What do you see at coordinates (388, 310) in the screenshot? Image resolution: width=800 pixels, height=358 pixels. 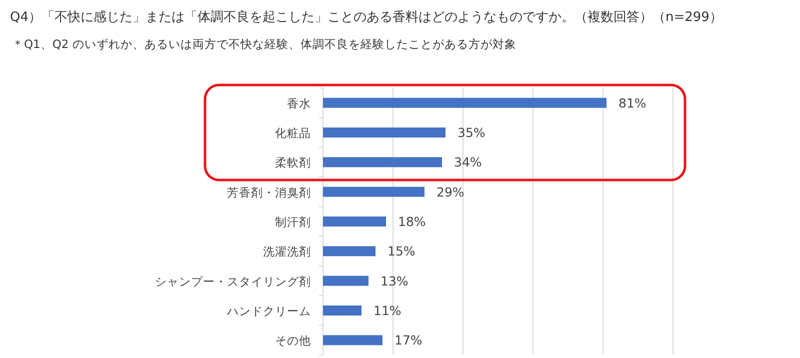 I see `data-label: 11%` at bounding box center [388, 310].